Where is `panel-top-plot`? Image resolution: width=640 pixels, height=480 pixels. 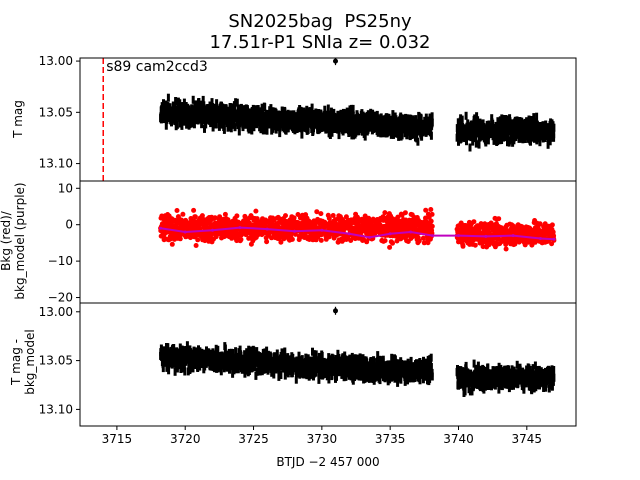
panel-top-plot is located at coordinates (357, 105).